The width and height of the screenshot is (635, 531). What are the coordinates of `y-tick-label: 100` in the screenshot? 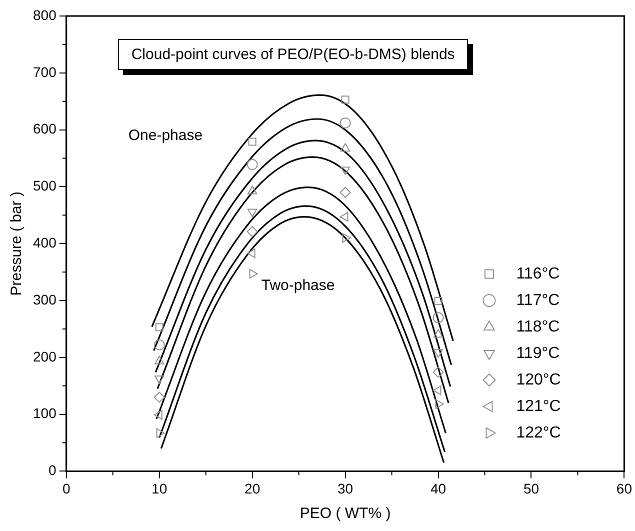 It's located at (45, 413).